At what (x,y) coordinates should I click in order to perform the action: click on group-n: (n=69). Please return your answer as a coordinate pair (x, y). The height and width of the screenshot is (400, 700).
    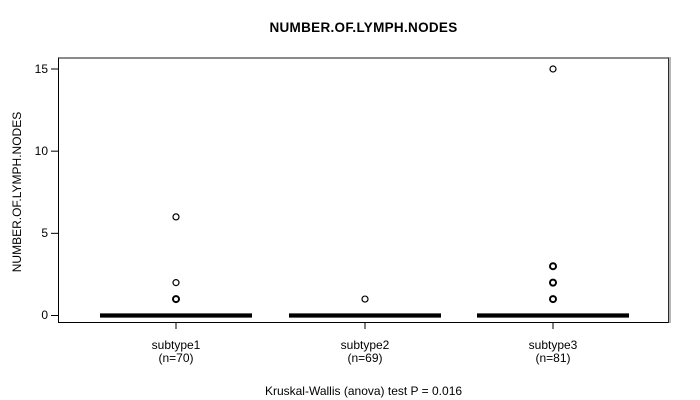
    Looking at the image, I should click on (365, 357).